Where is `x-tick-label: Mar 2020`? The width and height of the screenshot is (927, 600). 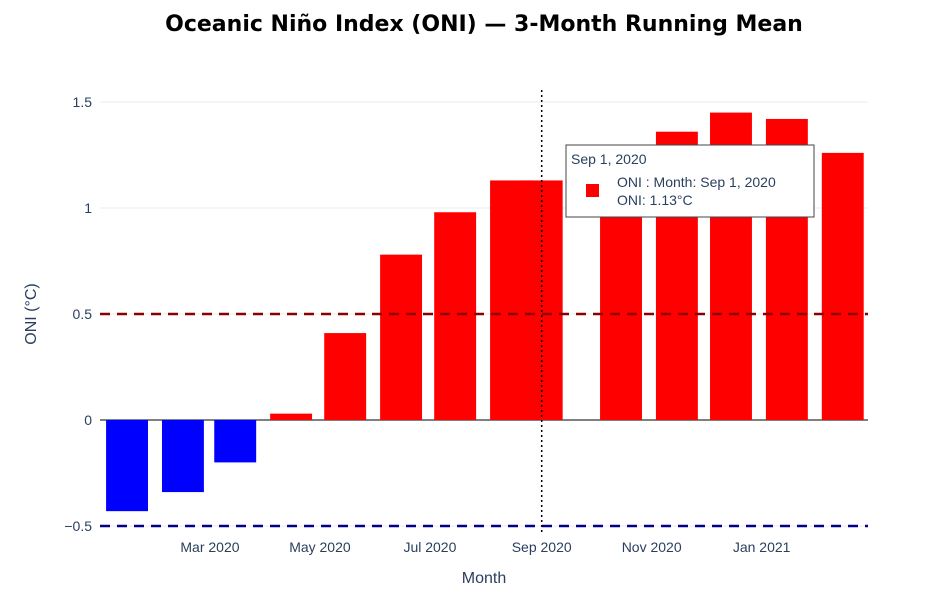
x-tick-label: Mar 2020 is located at coordinates (209, 547).